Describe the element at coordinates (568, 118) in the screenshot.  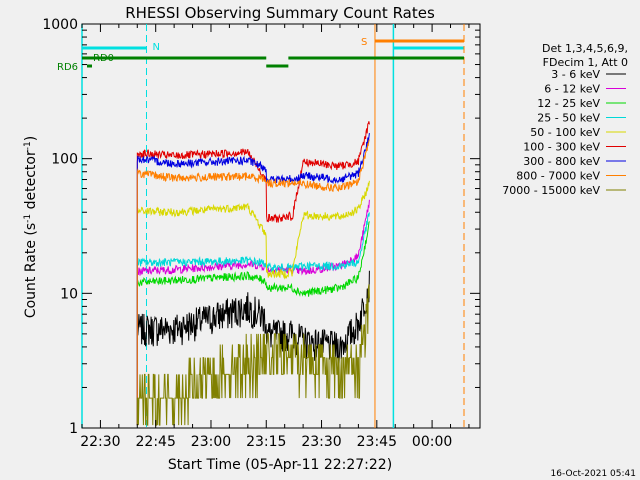
I see `legend-label: 25 - 50 keV` at that location.